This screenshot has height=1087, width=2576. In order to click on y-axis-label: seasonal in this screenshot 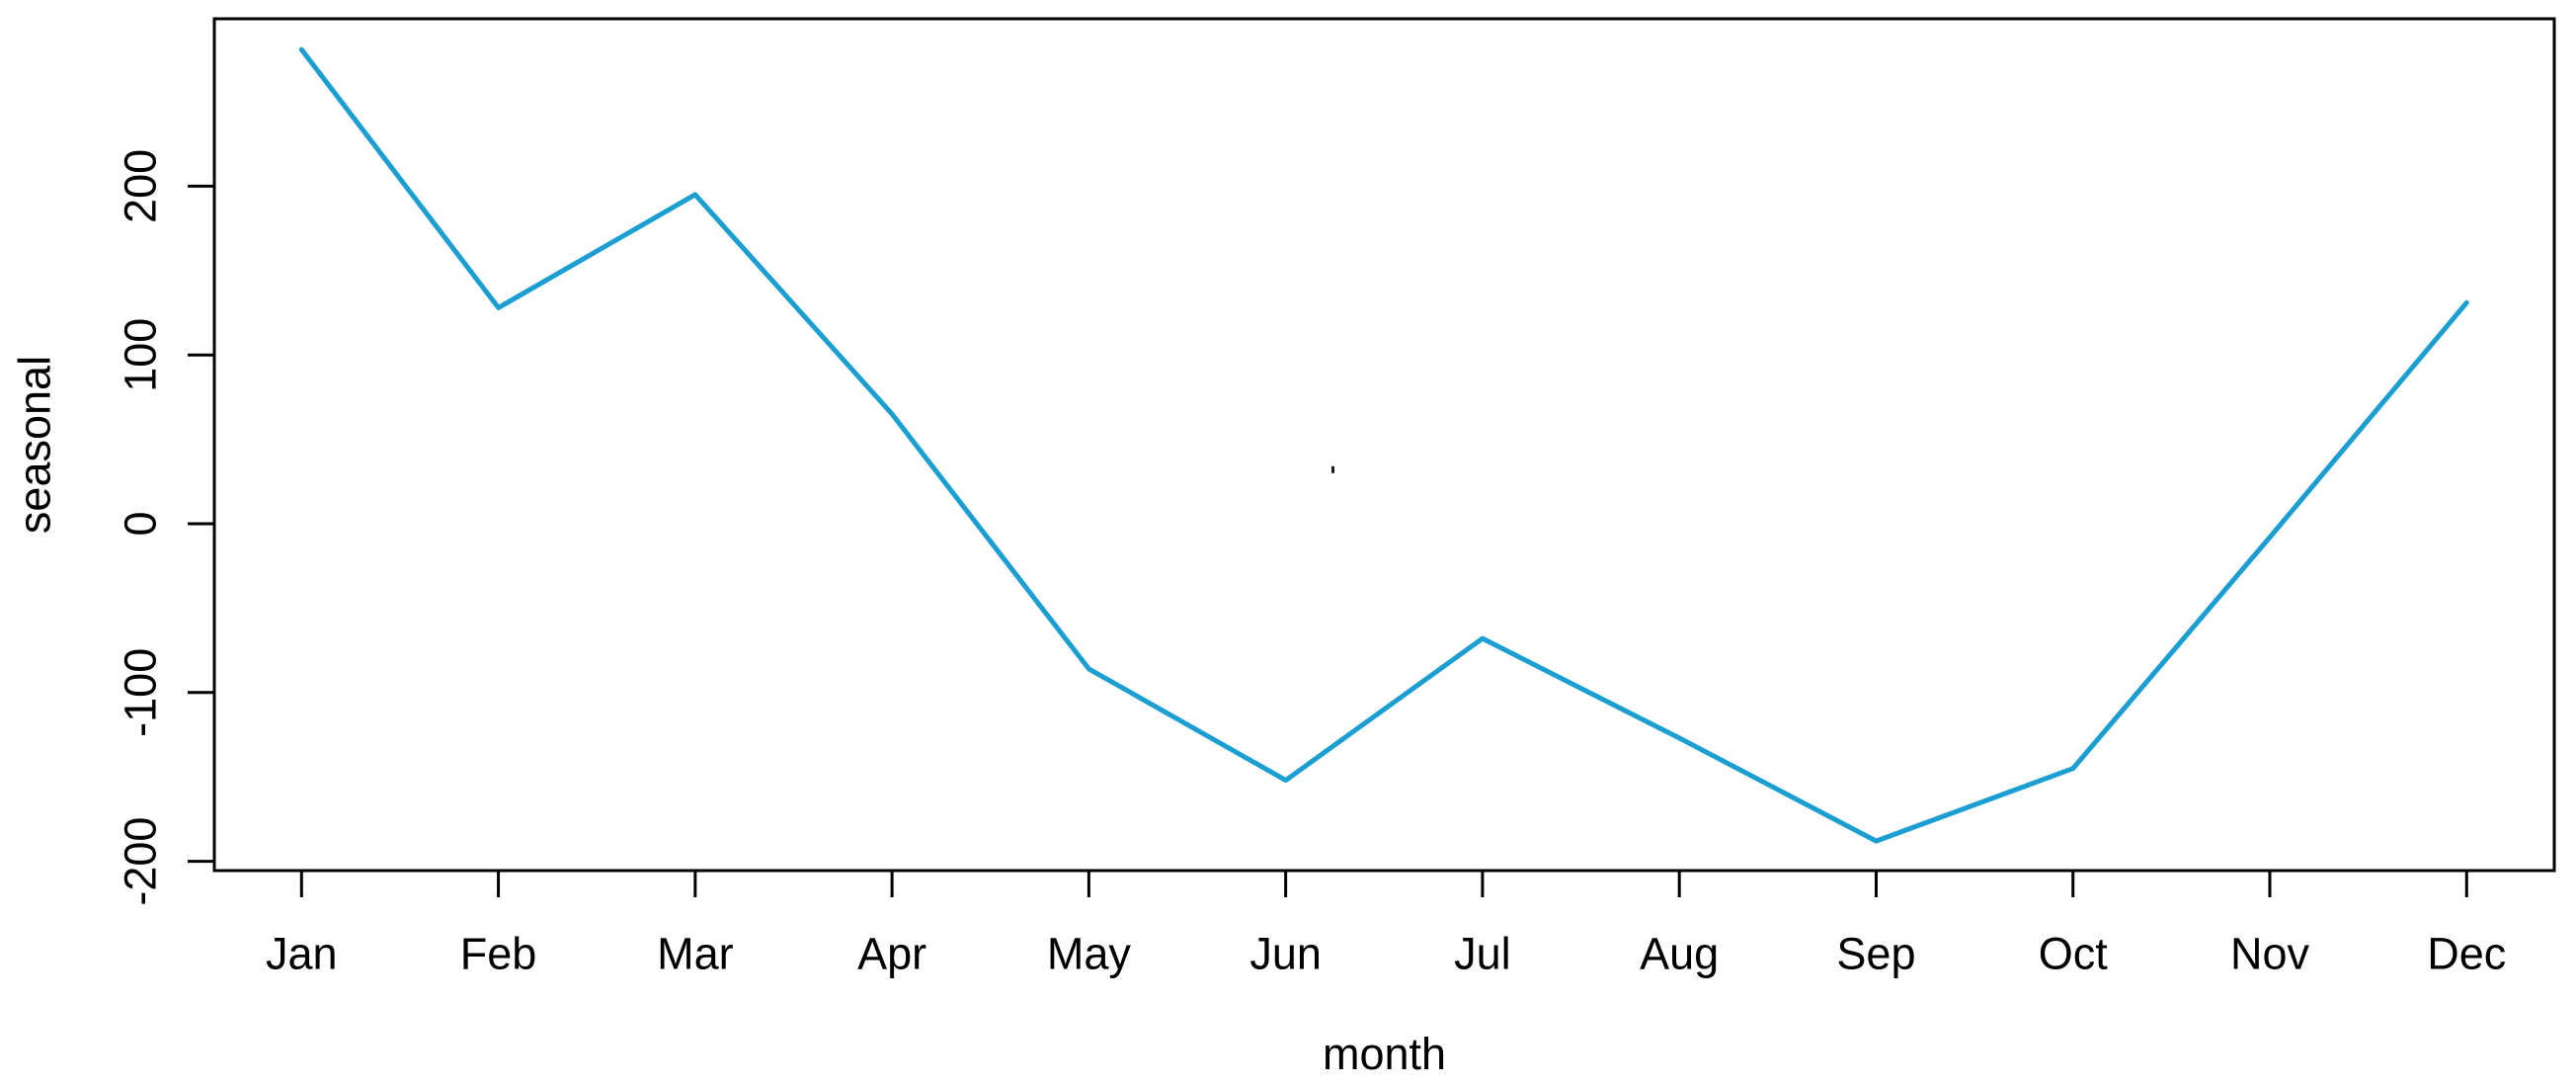, I will do `click(34, 445)`.